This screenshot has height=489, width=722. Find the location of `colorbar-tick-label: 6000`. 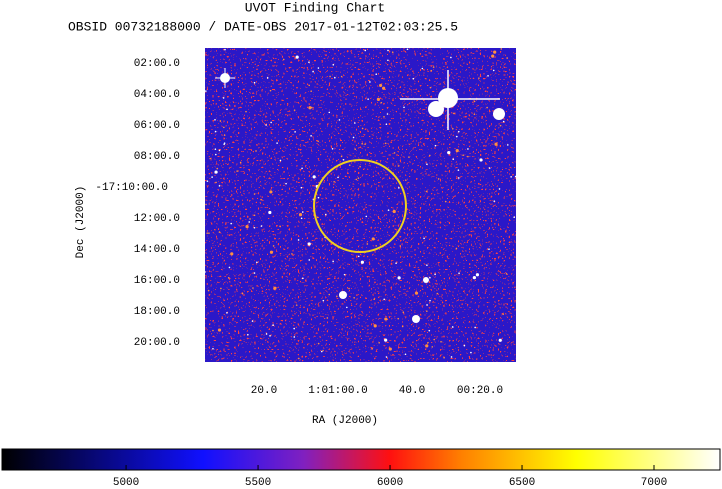

colorbar-tick-label: 6000 is located at coordinates (390, 483).